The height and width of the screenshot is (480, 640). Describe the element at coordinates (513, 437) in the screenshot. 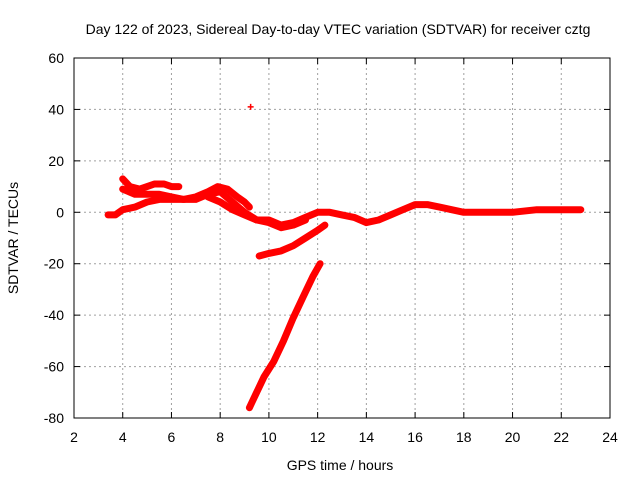

I see `x-tick-label: 20` at that location.